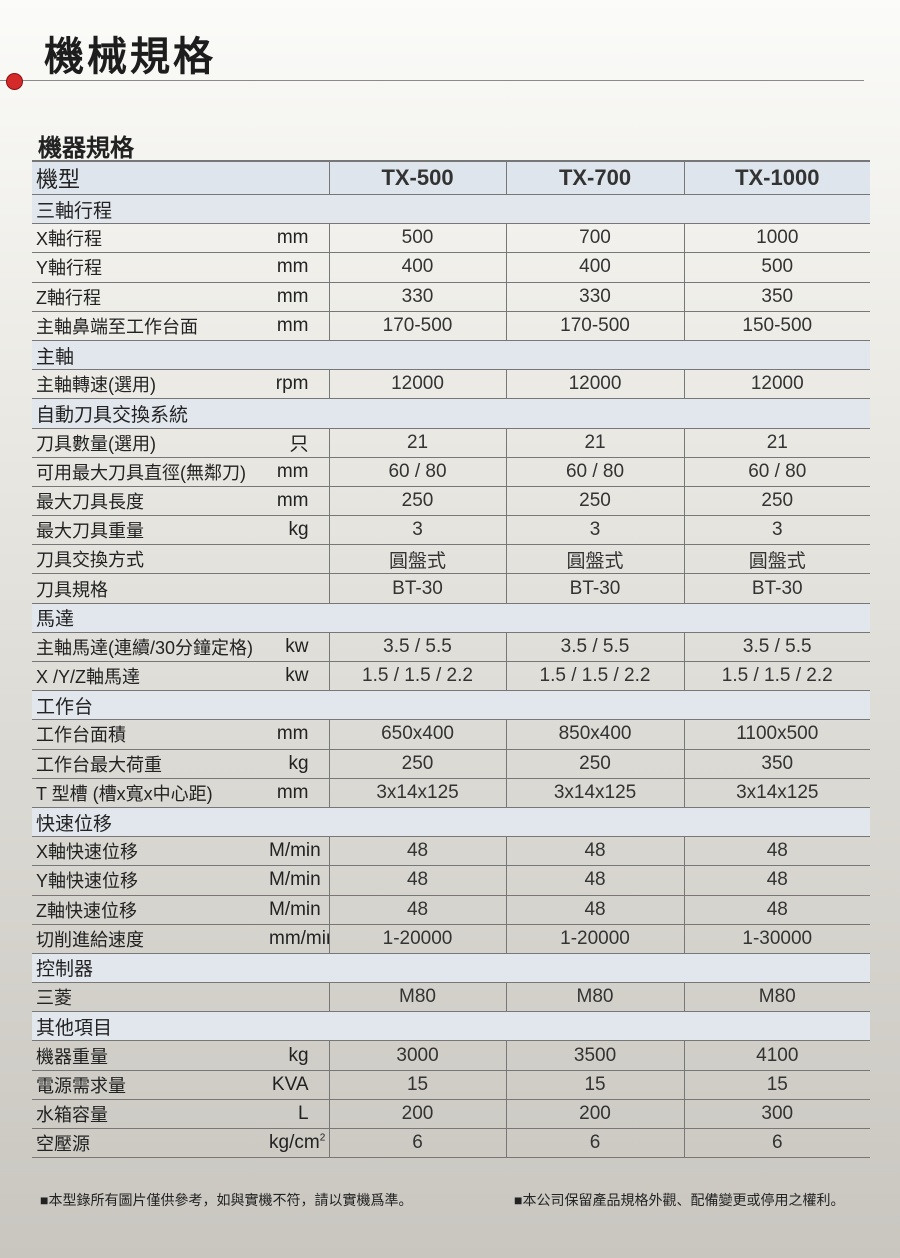  Describe the element at coordinates (679, 1200) in the screenshot. I see `footnote-rights: ■本公司保留產品規格外觀、配備變更或停用之權利。` at that location.